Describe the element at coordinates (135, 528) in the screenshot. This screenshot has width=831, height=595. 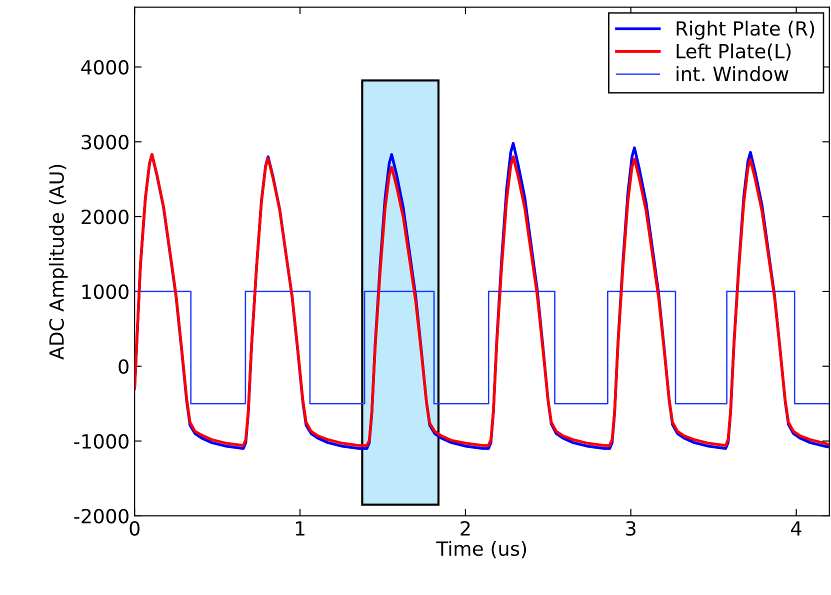
I see `x-tick-label: 0` at that location.